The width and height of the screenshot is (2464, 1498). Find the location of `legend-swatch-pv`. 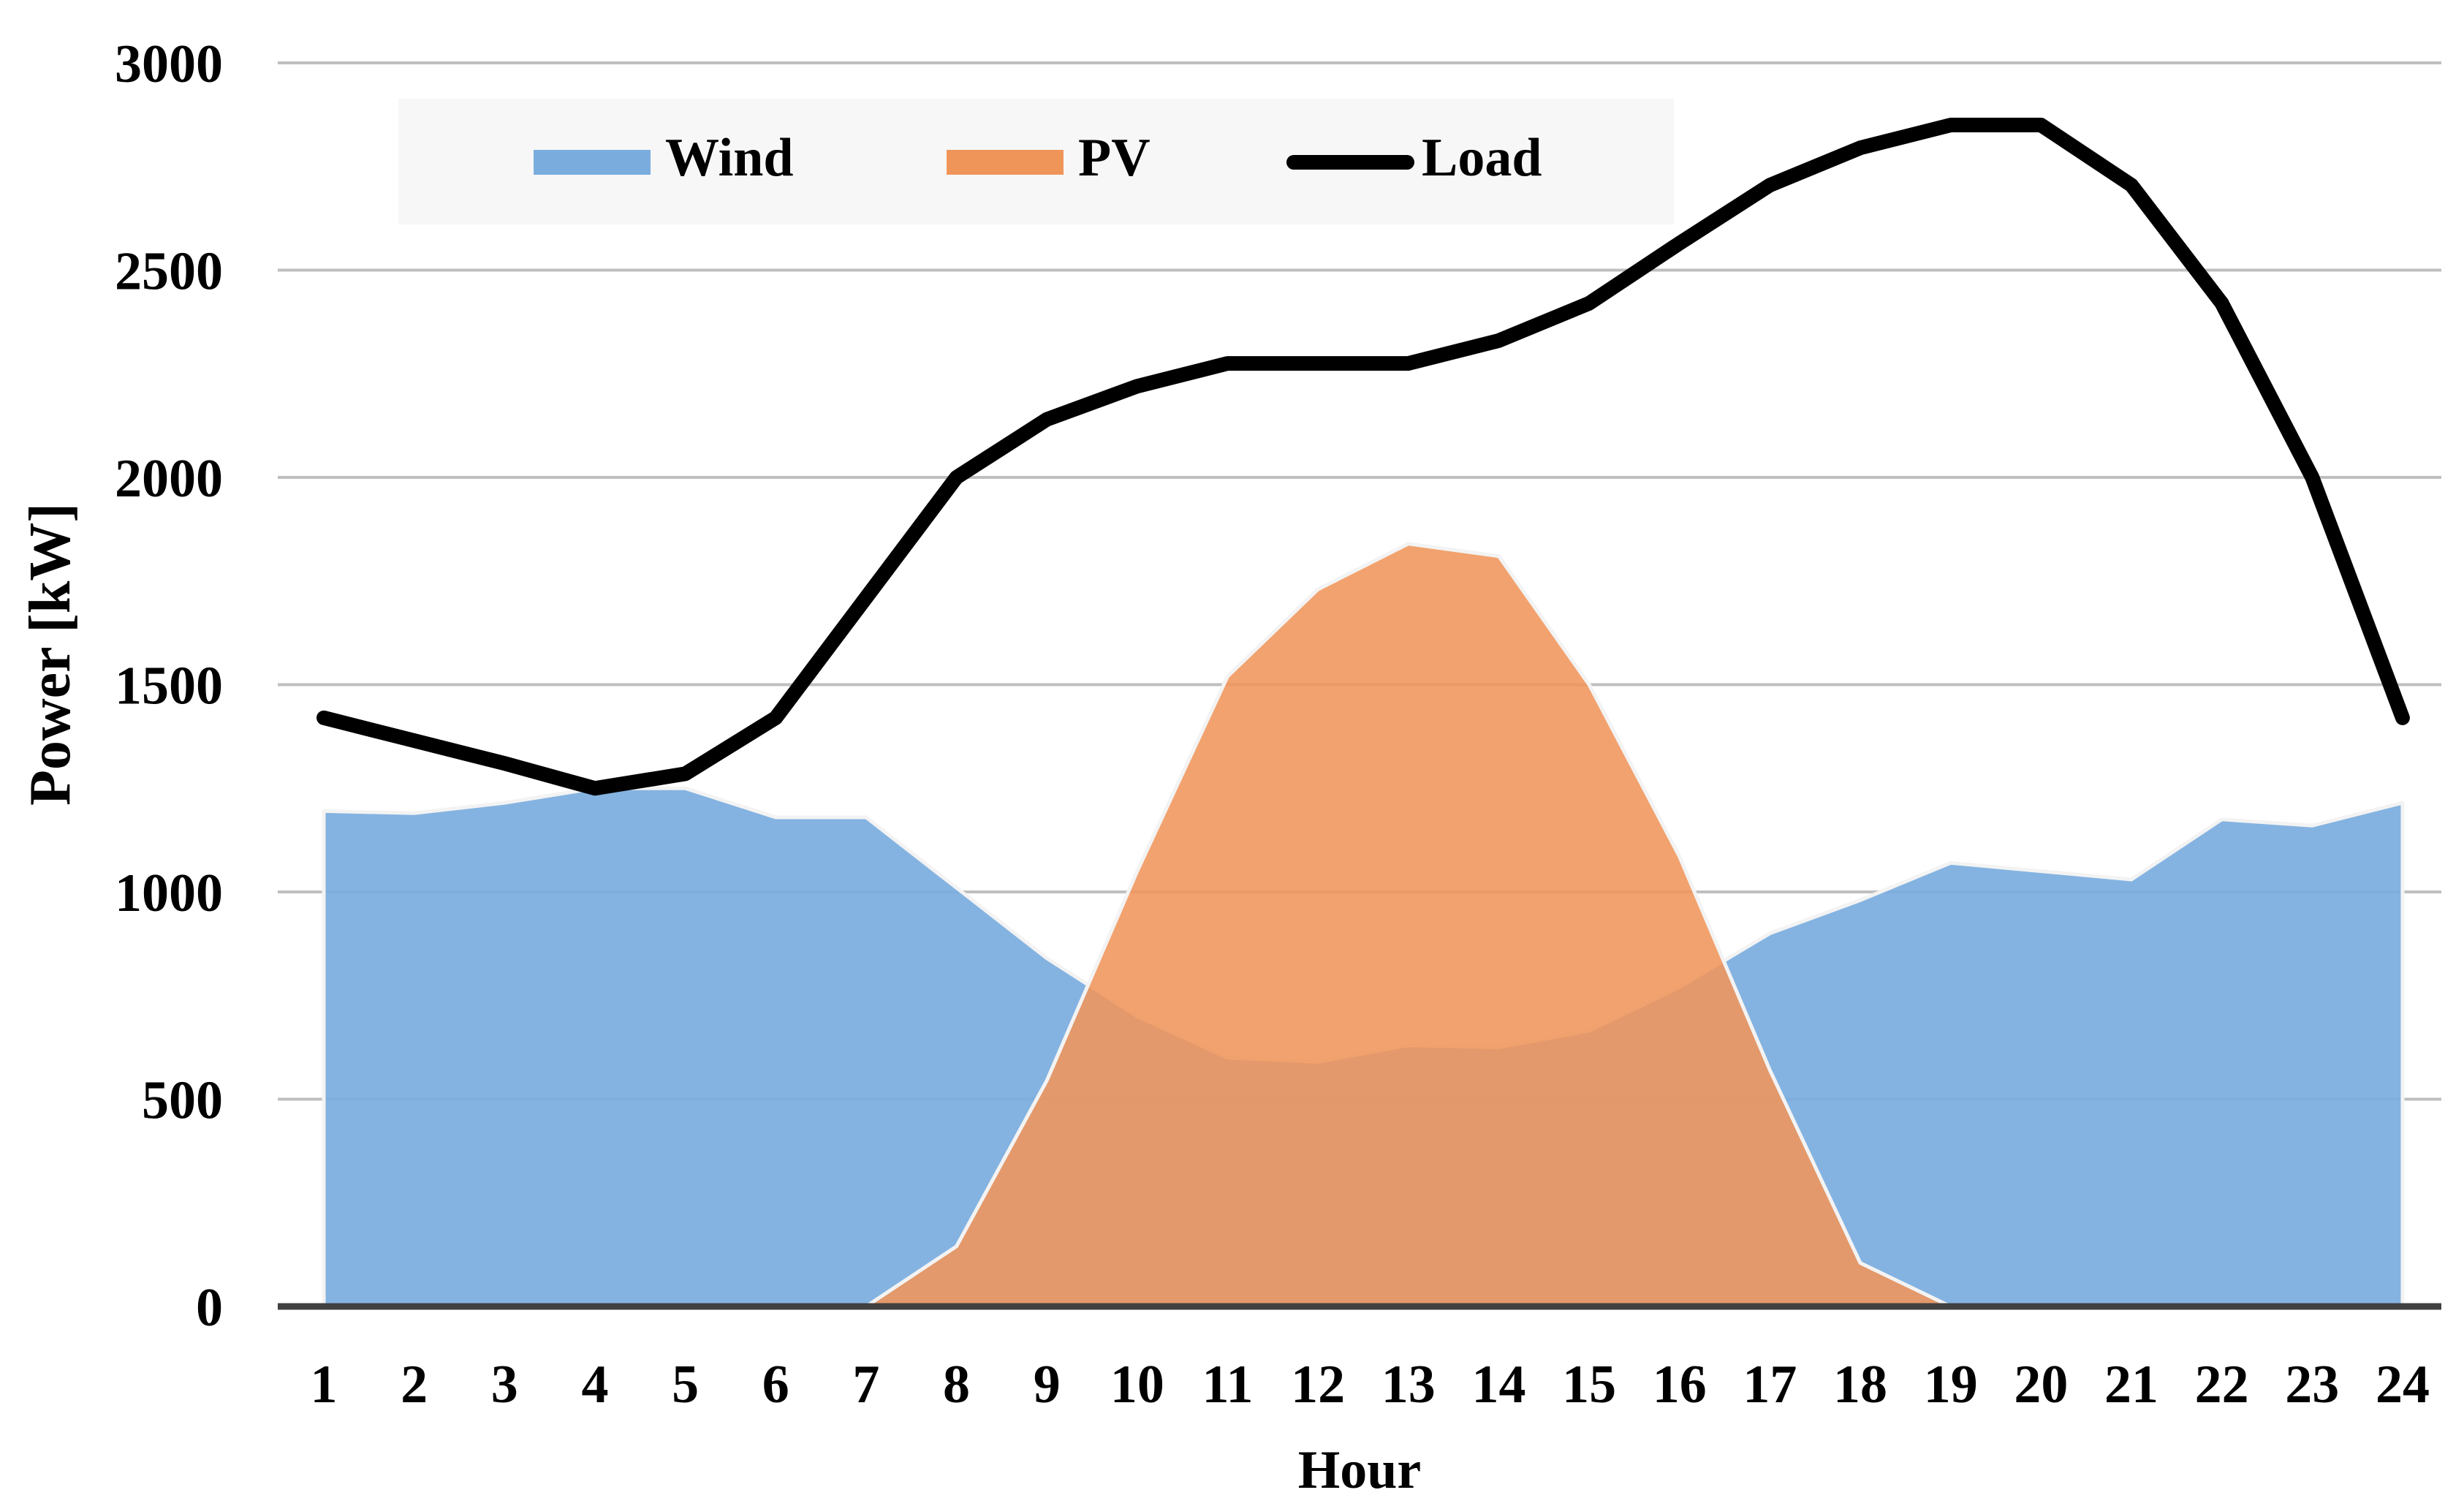

legend-swatch-pv is located at coordinates (1005, 162).